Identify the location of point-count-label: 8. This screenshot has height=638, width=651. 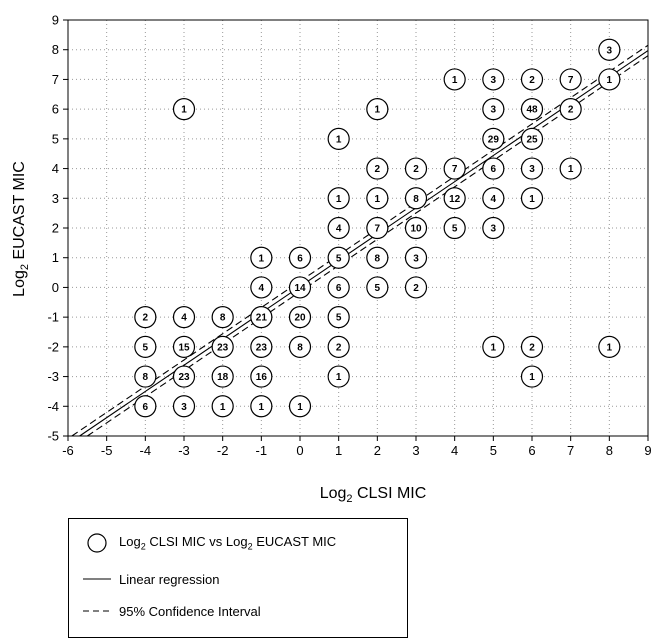
(146, 377).